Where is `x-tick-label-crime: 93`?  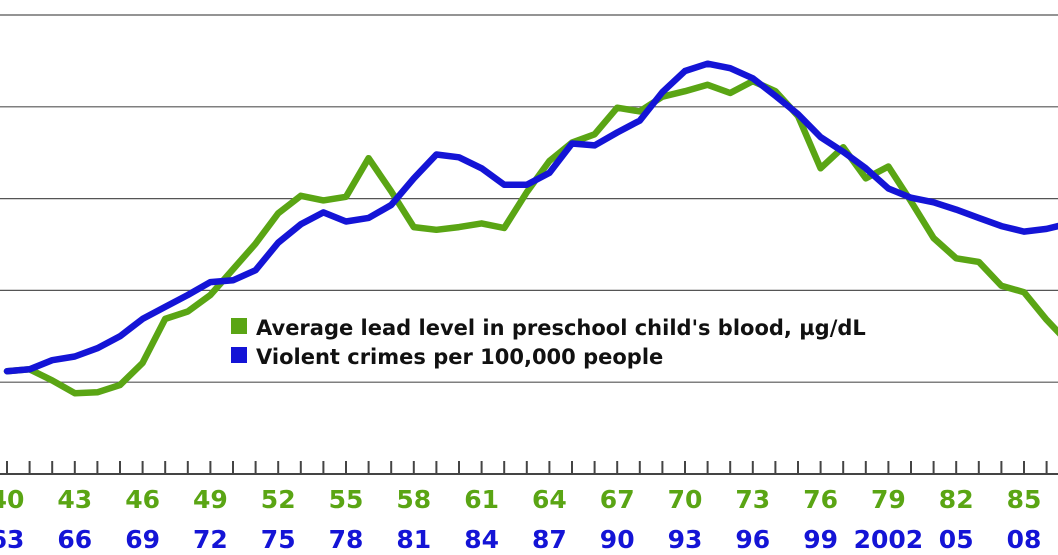 x-tick-label-crime: 93 is located at coordinates (685, 539).